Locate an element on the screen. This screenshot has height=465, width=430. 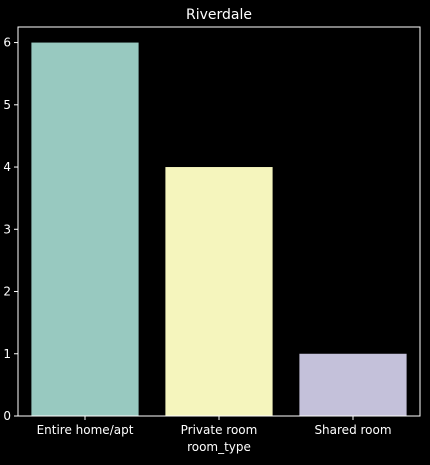
chart-title: Riverdale is located at coordinates (219, 15).